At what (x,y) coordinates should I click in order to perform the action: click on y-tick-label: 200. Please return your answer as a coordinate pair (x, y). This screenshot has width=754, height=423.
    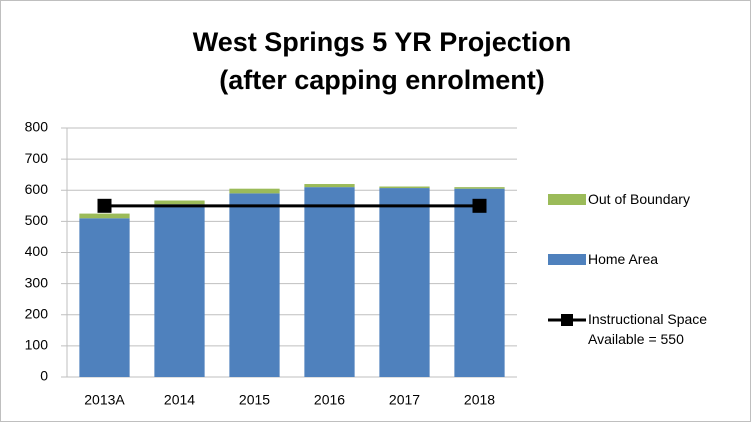
    Looking at the image, I should click on (37, 313).